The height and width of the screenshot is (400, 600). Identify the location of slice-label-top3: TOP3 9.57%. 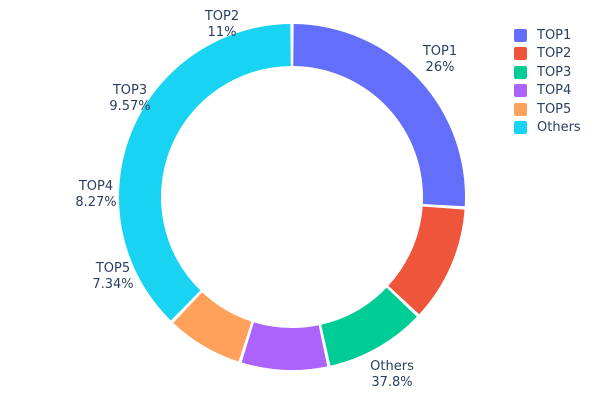
(129, 98).